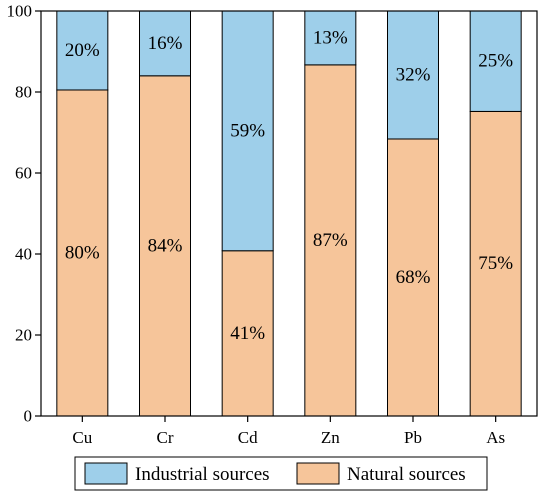 This screenshot has width=550, height=498. I want to click on y-tick-label-20: 20, so click(23, 335).